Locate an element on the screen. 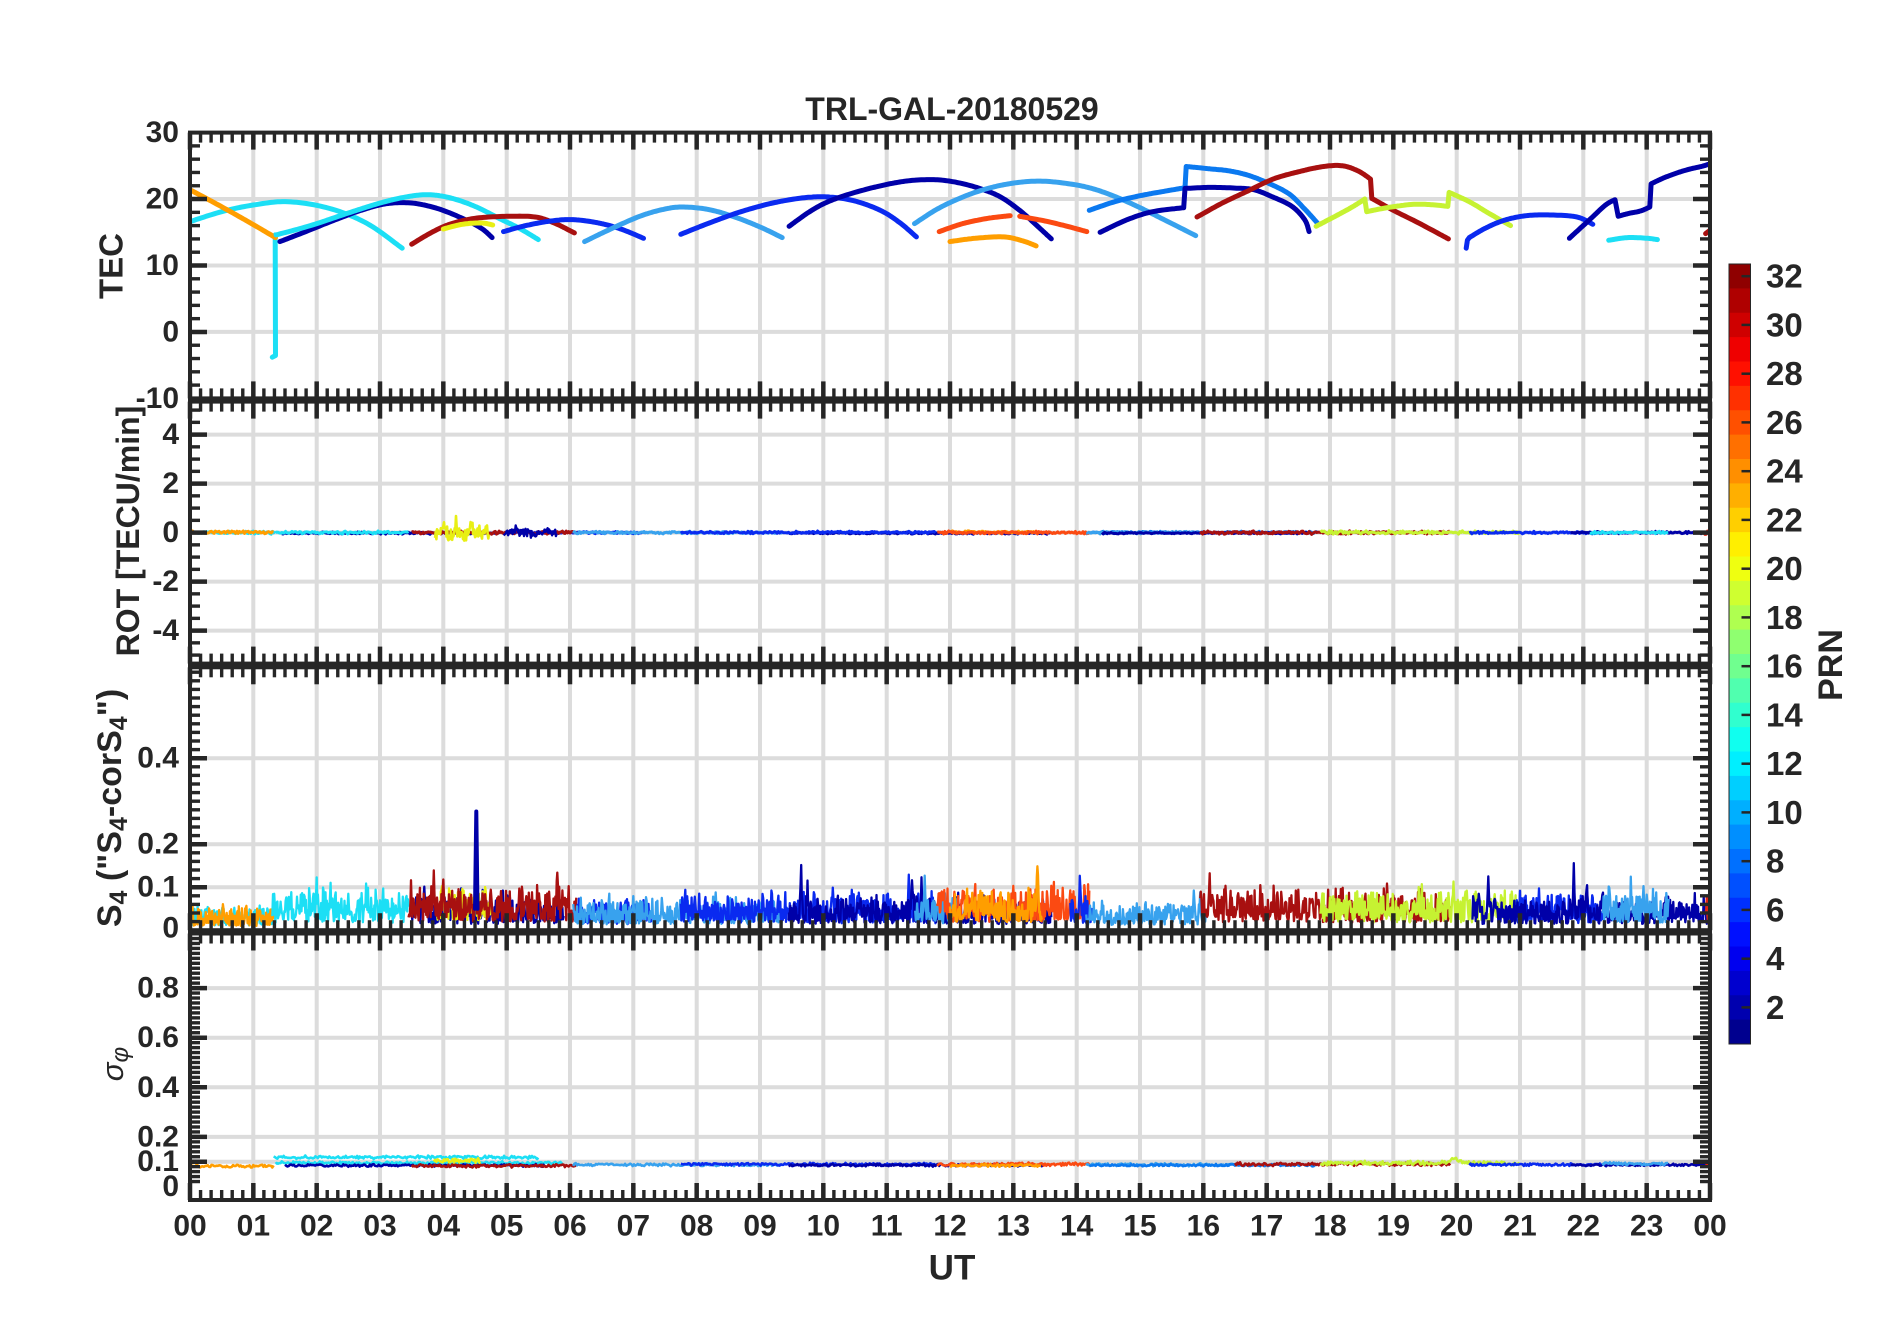 The image size is (1902, 1330). svg-text: 23 is located at coordinates (1646, 1226).